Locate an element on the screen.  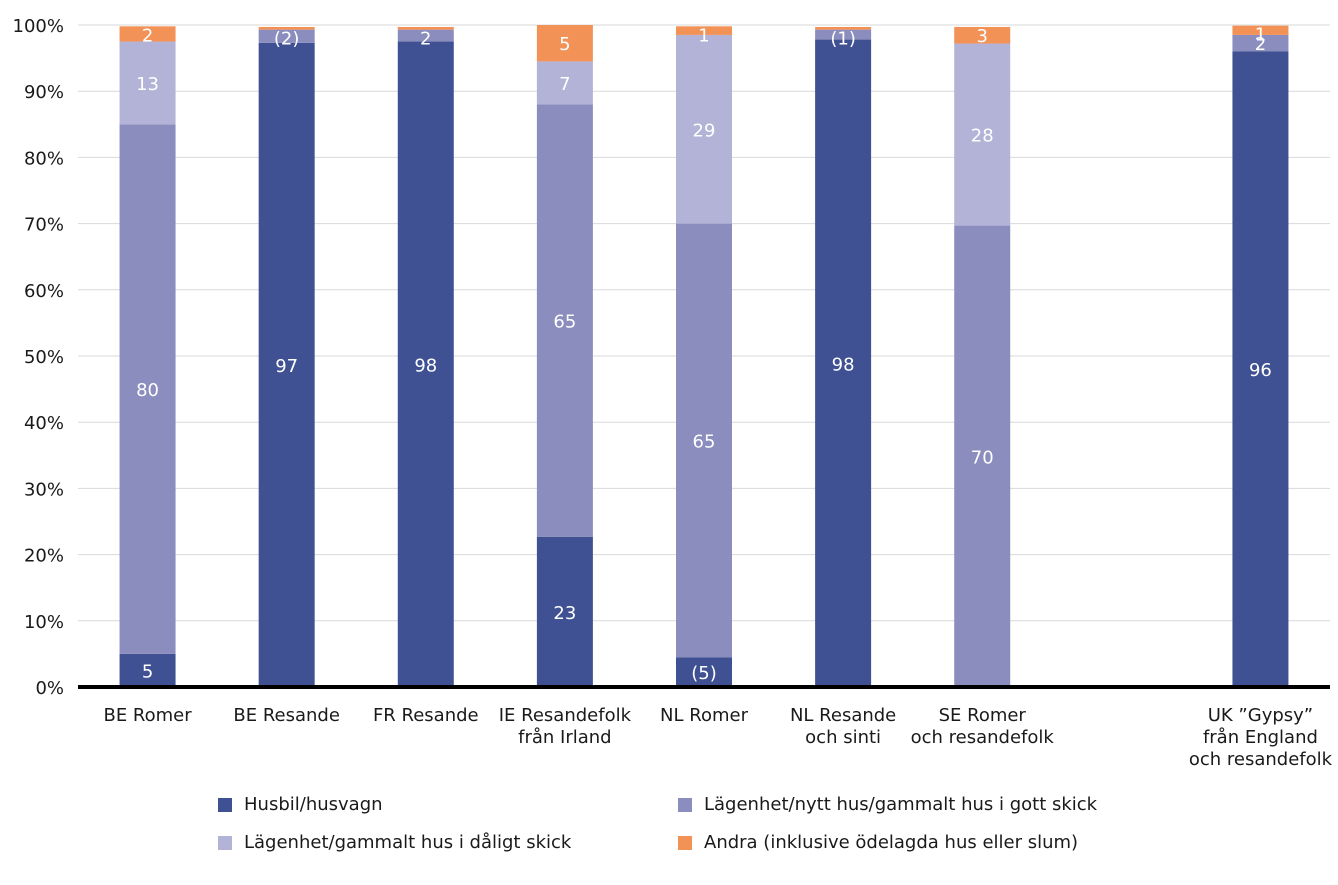
legend-label-husbil: Husbil/husvagn is located at coordinates (313, 804).